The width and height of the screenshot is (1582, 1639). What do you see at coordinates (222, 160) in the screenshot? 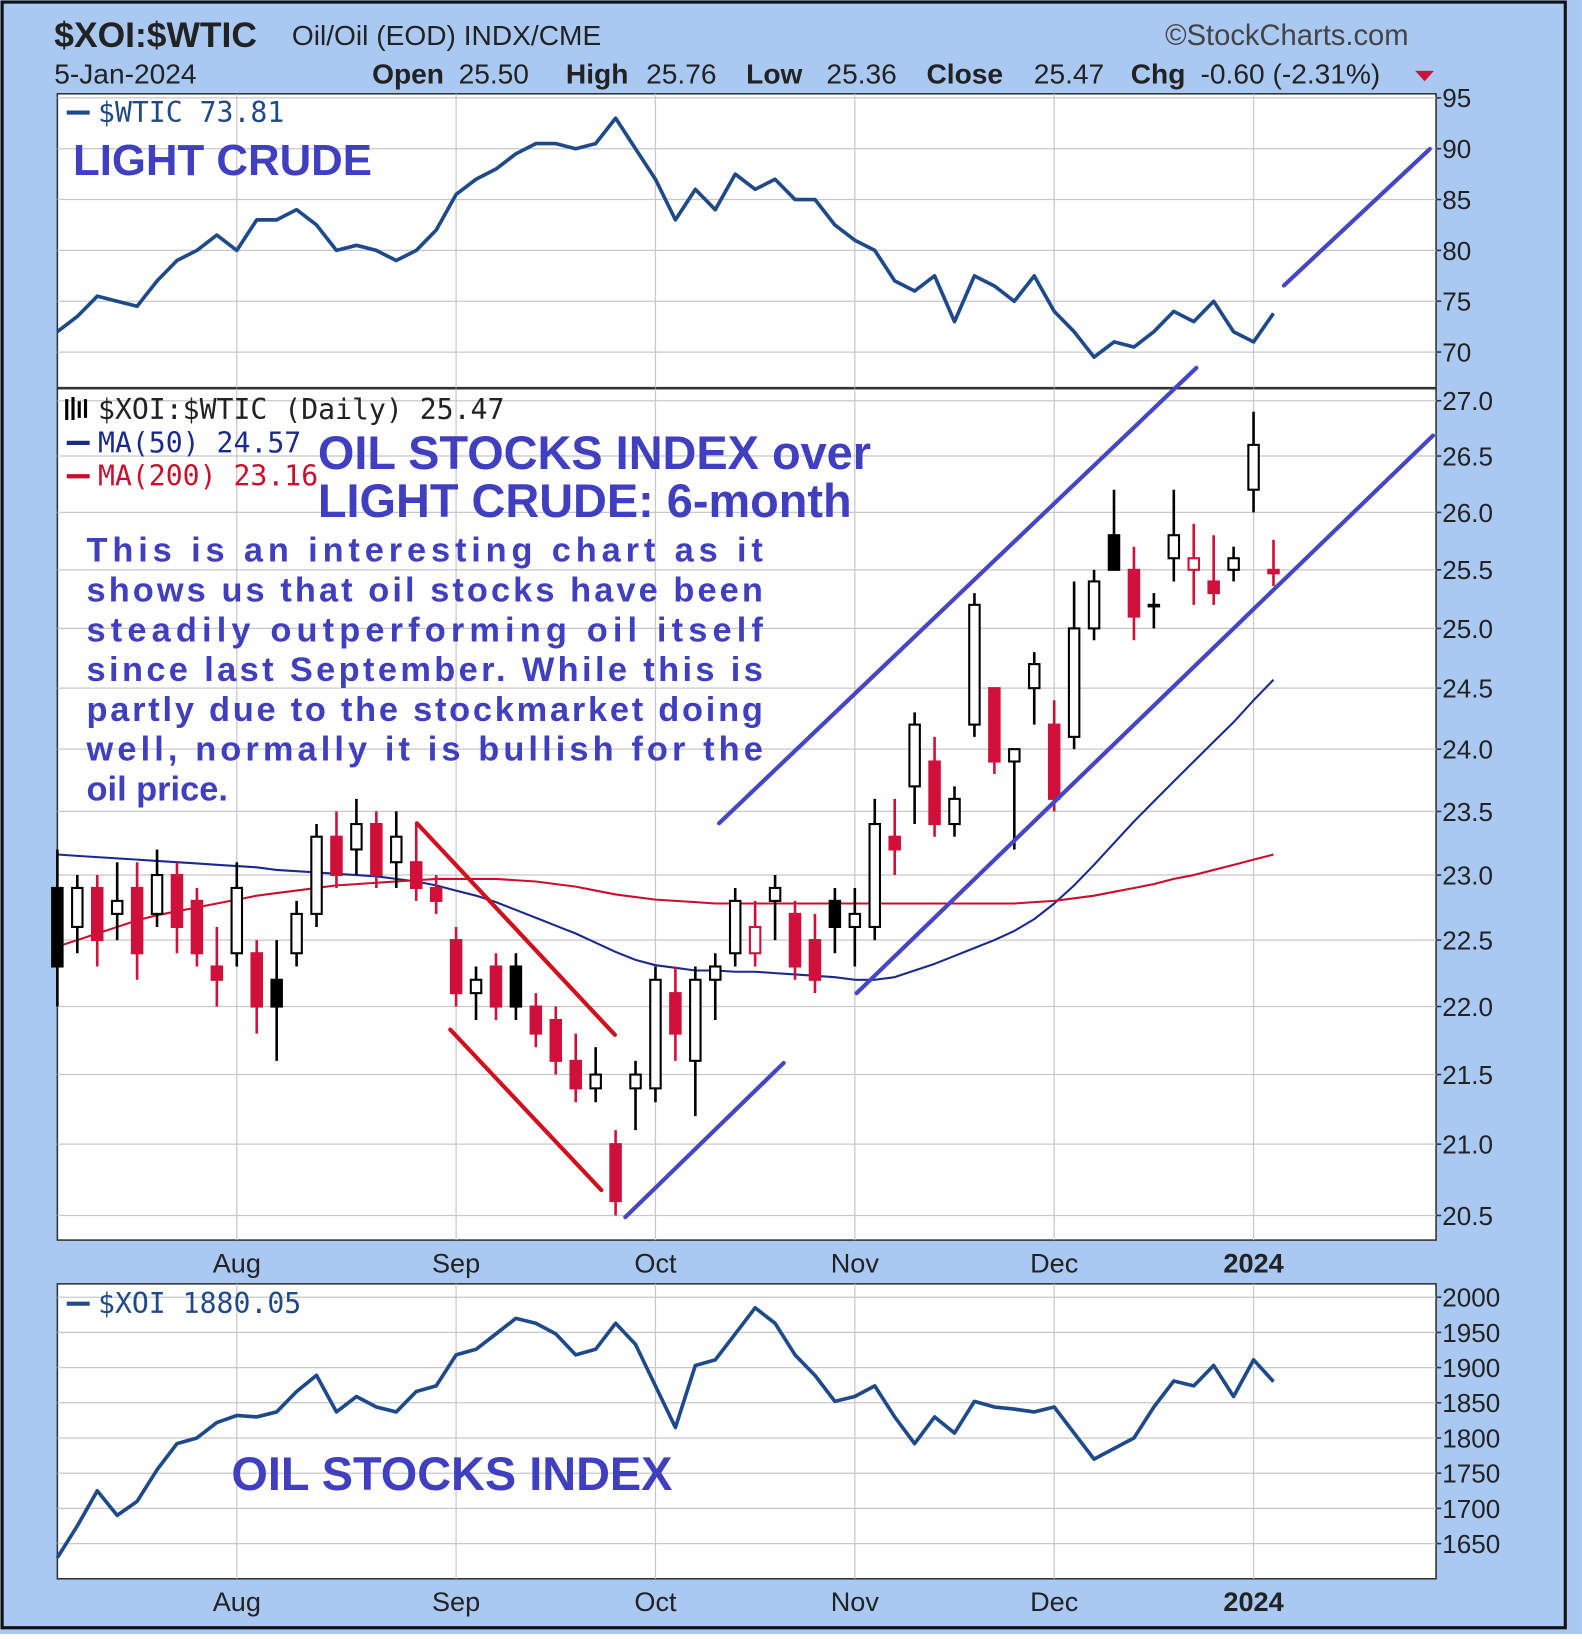
I see `annotation: LIGHT CRUDE` at bounding box center [222, 160].